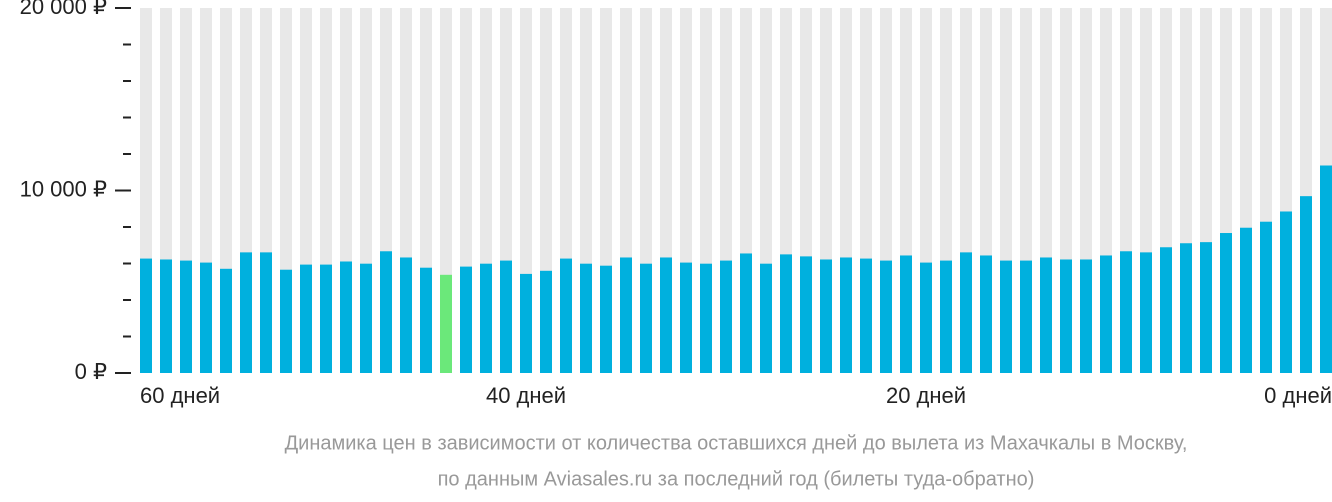  Describe the element at coordinates (63, 9) in the screenshot. I see `y-tick-label: 20 000 ₽` at that location.